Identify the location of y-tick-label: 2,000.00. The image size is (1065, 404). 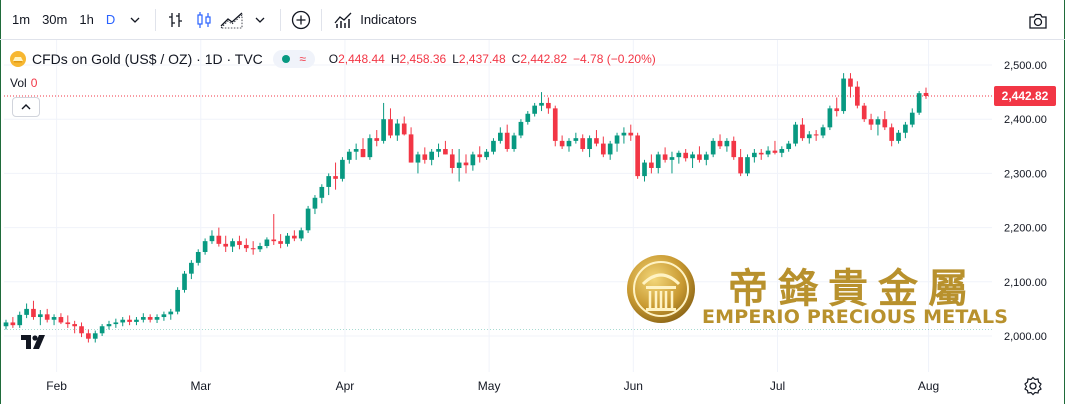
(1025, 337).